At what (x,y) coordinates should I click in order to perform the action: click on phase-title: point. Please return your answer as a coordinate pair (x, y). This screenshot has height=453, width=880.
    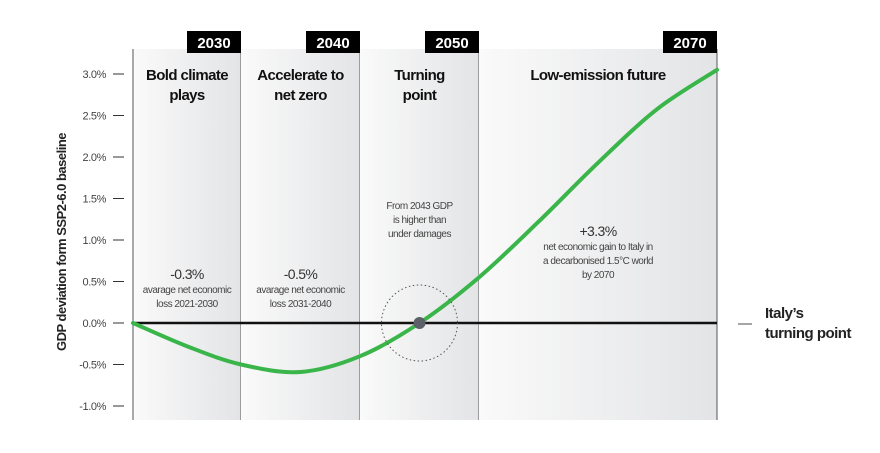
    Looking at the image, I should click on (420, 95).